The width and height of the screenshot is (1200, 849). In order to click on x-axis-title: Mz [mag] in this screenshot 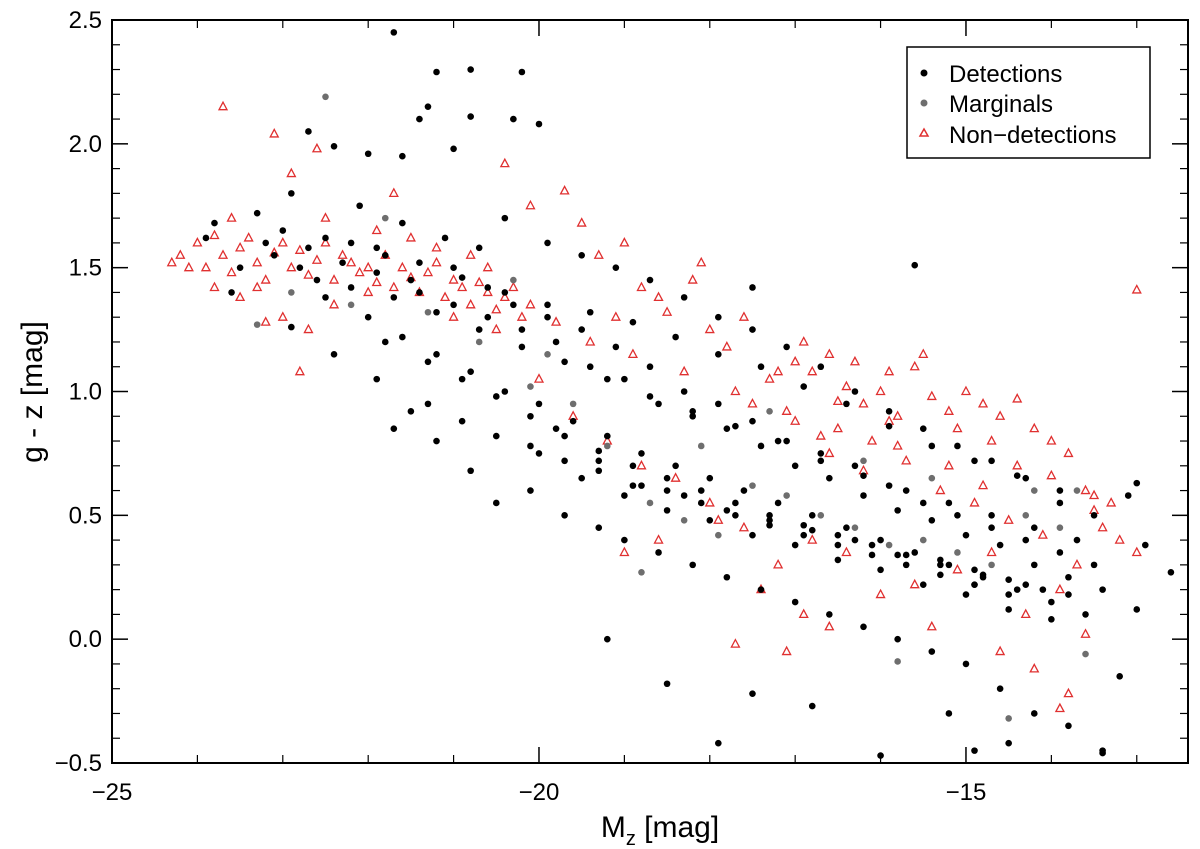, I will do `click(660, 830)`.